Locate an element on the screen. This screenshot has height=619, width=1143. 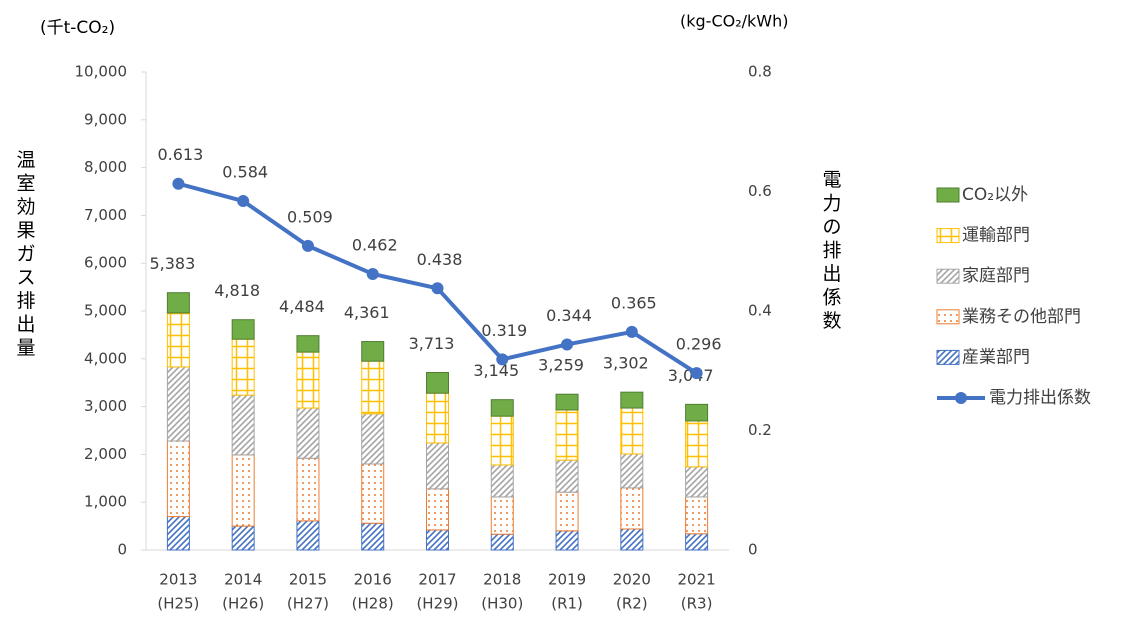
x-tick-label: 2015 is located at coordinates (308, 580).